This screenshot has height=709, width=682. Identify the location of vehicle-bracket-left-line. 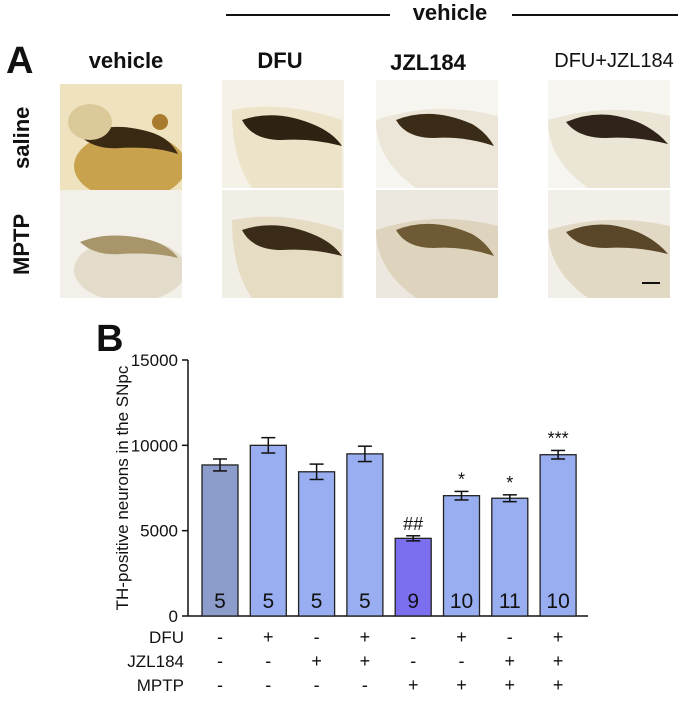
(308, 15).